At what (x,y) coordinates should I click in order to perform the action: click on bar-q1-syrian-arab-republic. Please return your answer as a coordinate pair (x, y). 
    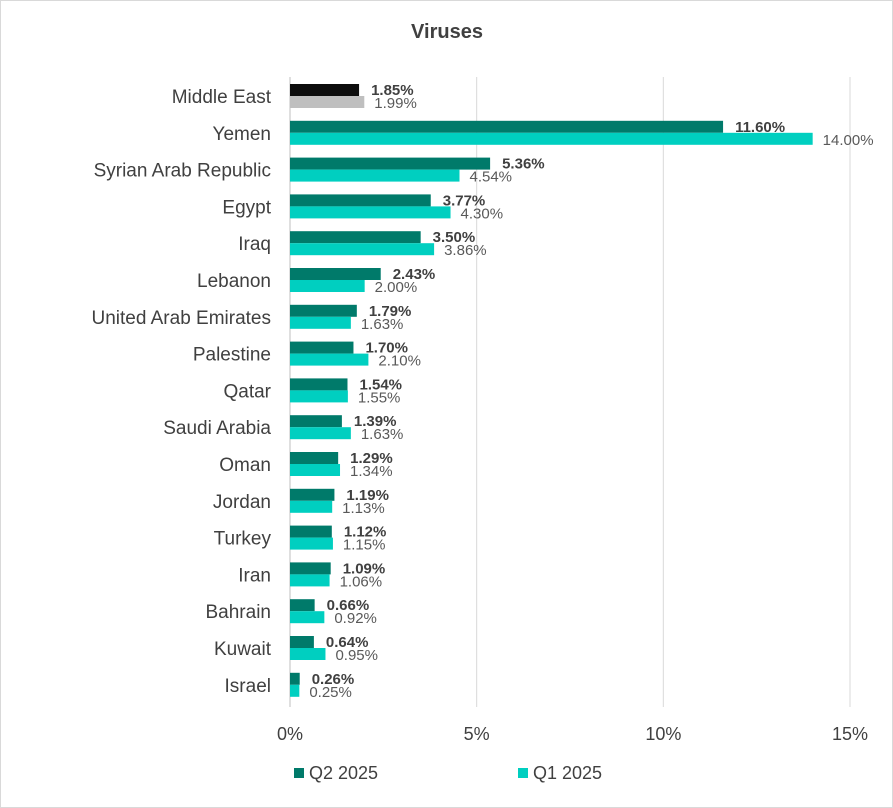
    Looking at the image, I should click on (375, 175).